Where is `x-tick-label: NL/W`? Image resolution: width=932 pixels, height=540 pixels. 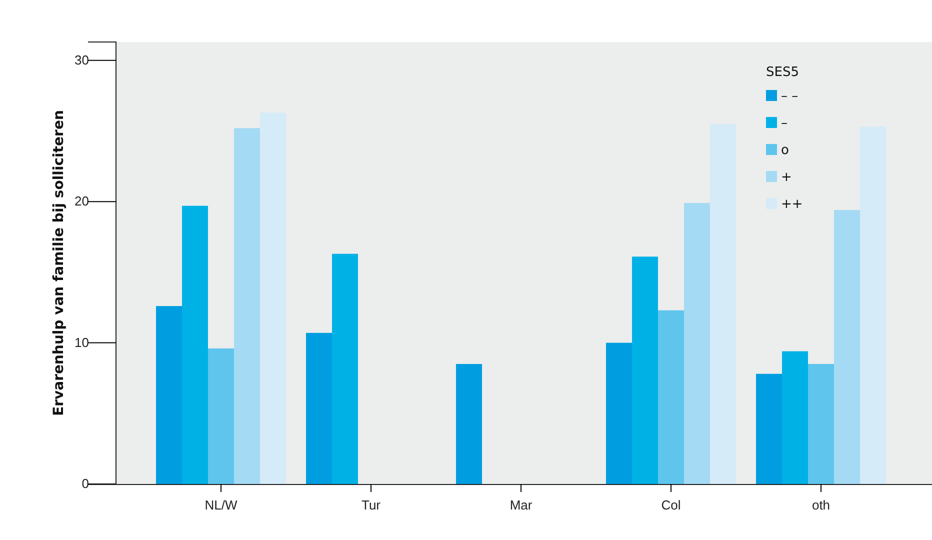
x-tick-label: NL/W is located at coordinates (221, 504).